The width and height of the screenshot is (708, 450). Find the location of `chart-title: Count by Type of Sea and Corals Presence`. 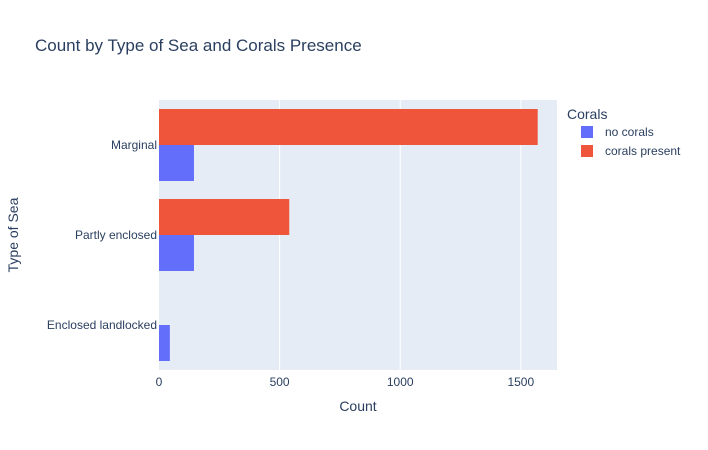

chart-title: Count by Type of Sea and Corals Presence is located at coordinates (198, 45).